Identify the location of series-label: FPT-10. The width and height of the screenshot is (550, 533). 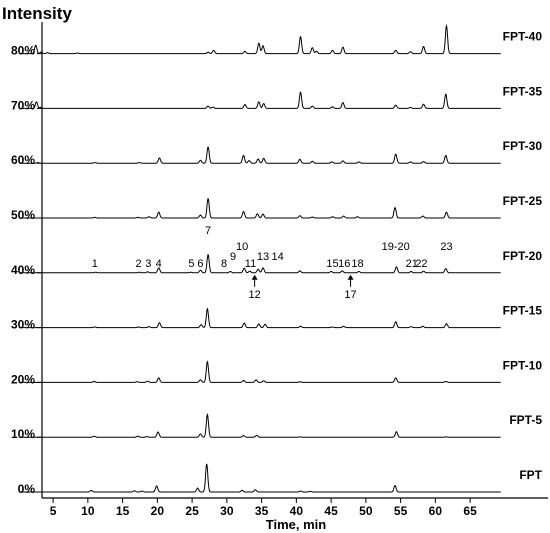
(523, 365).